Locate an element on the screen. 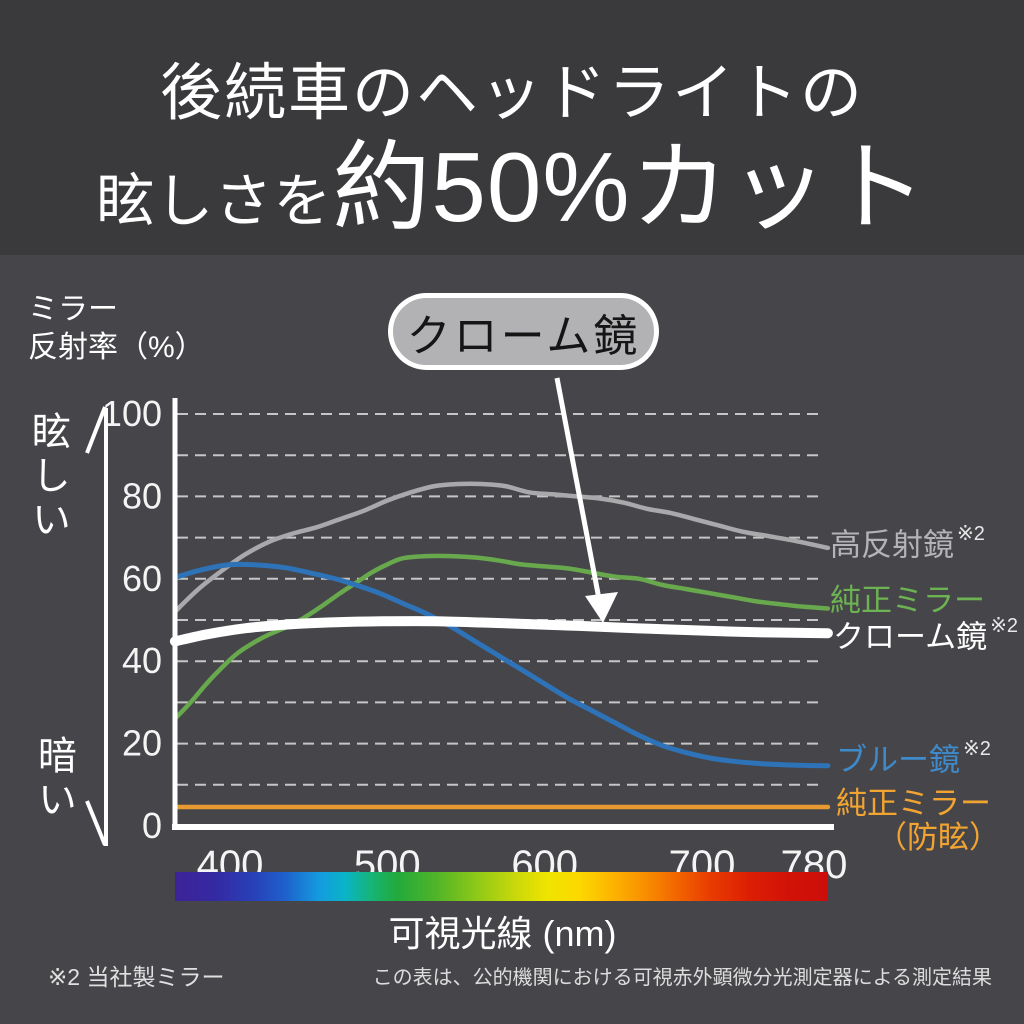 This screenshot has height=1024, width=1024. legend-high-reflection-label: 高反射鏡 is located at coordinates (892, 545).